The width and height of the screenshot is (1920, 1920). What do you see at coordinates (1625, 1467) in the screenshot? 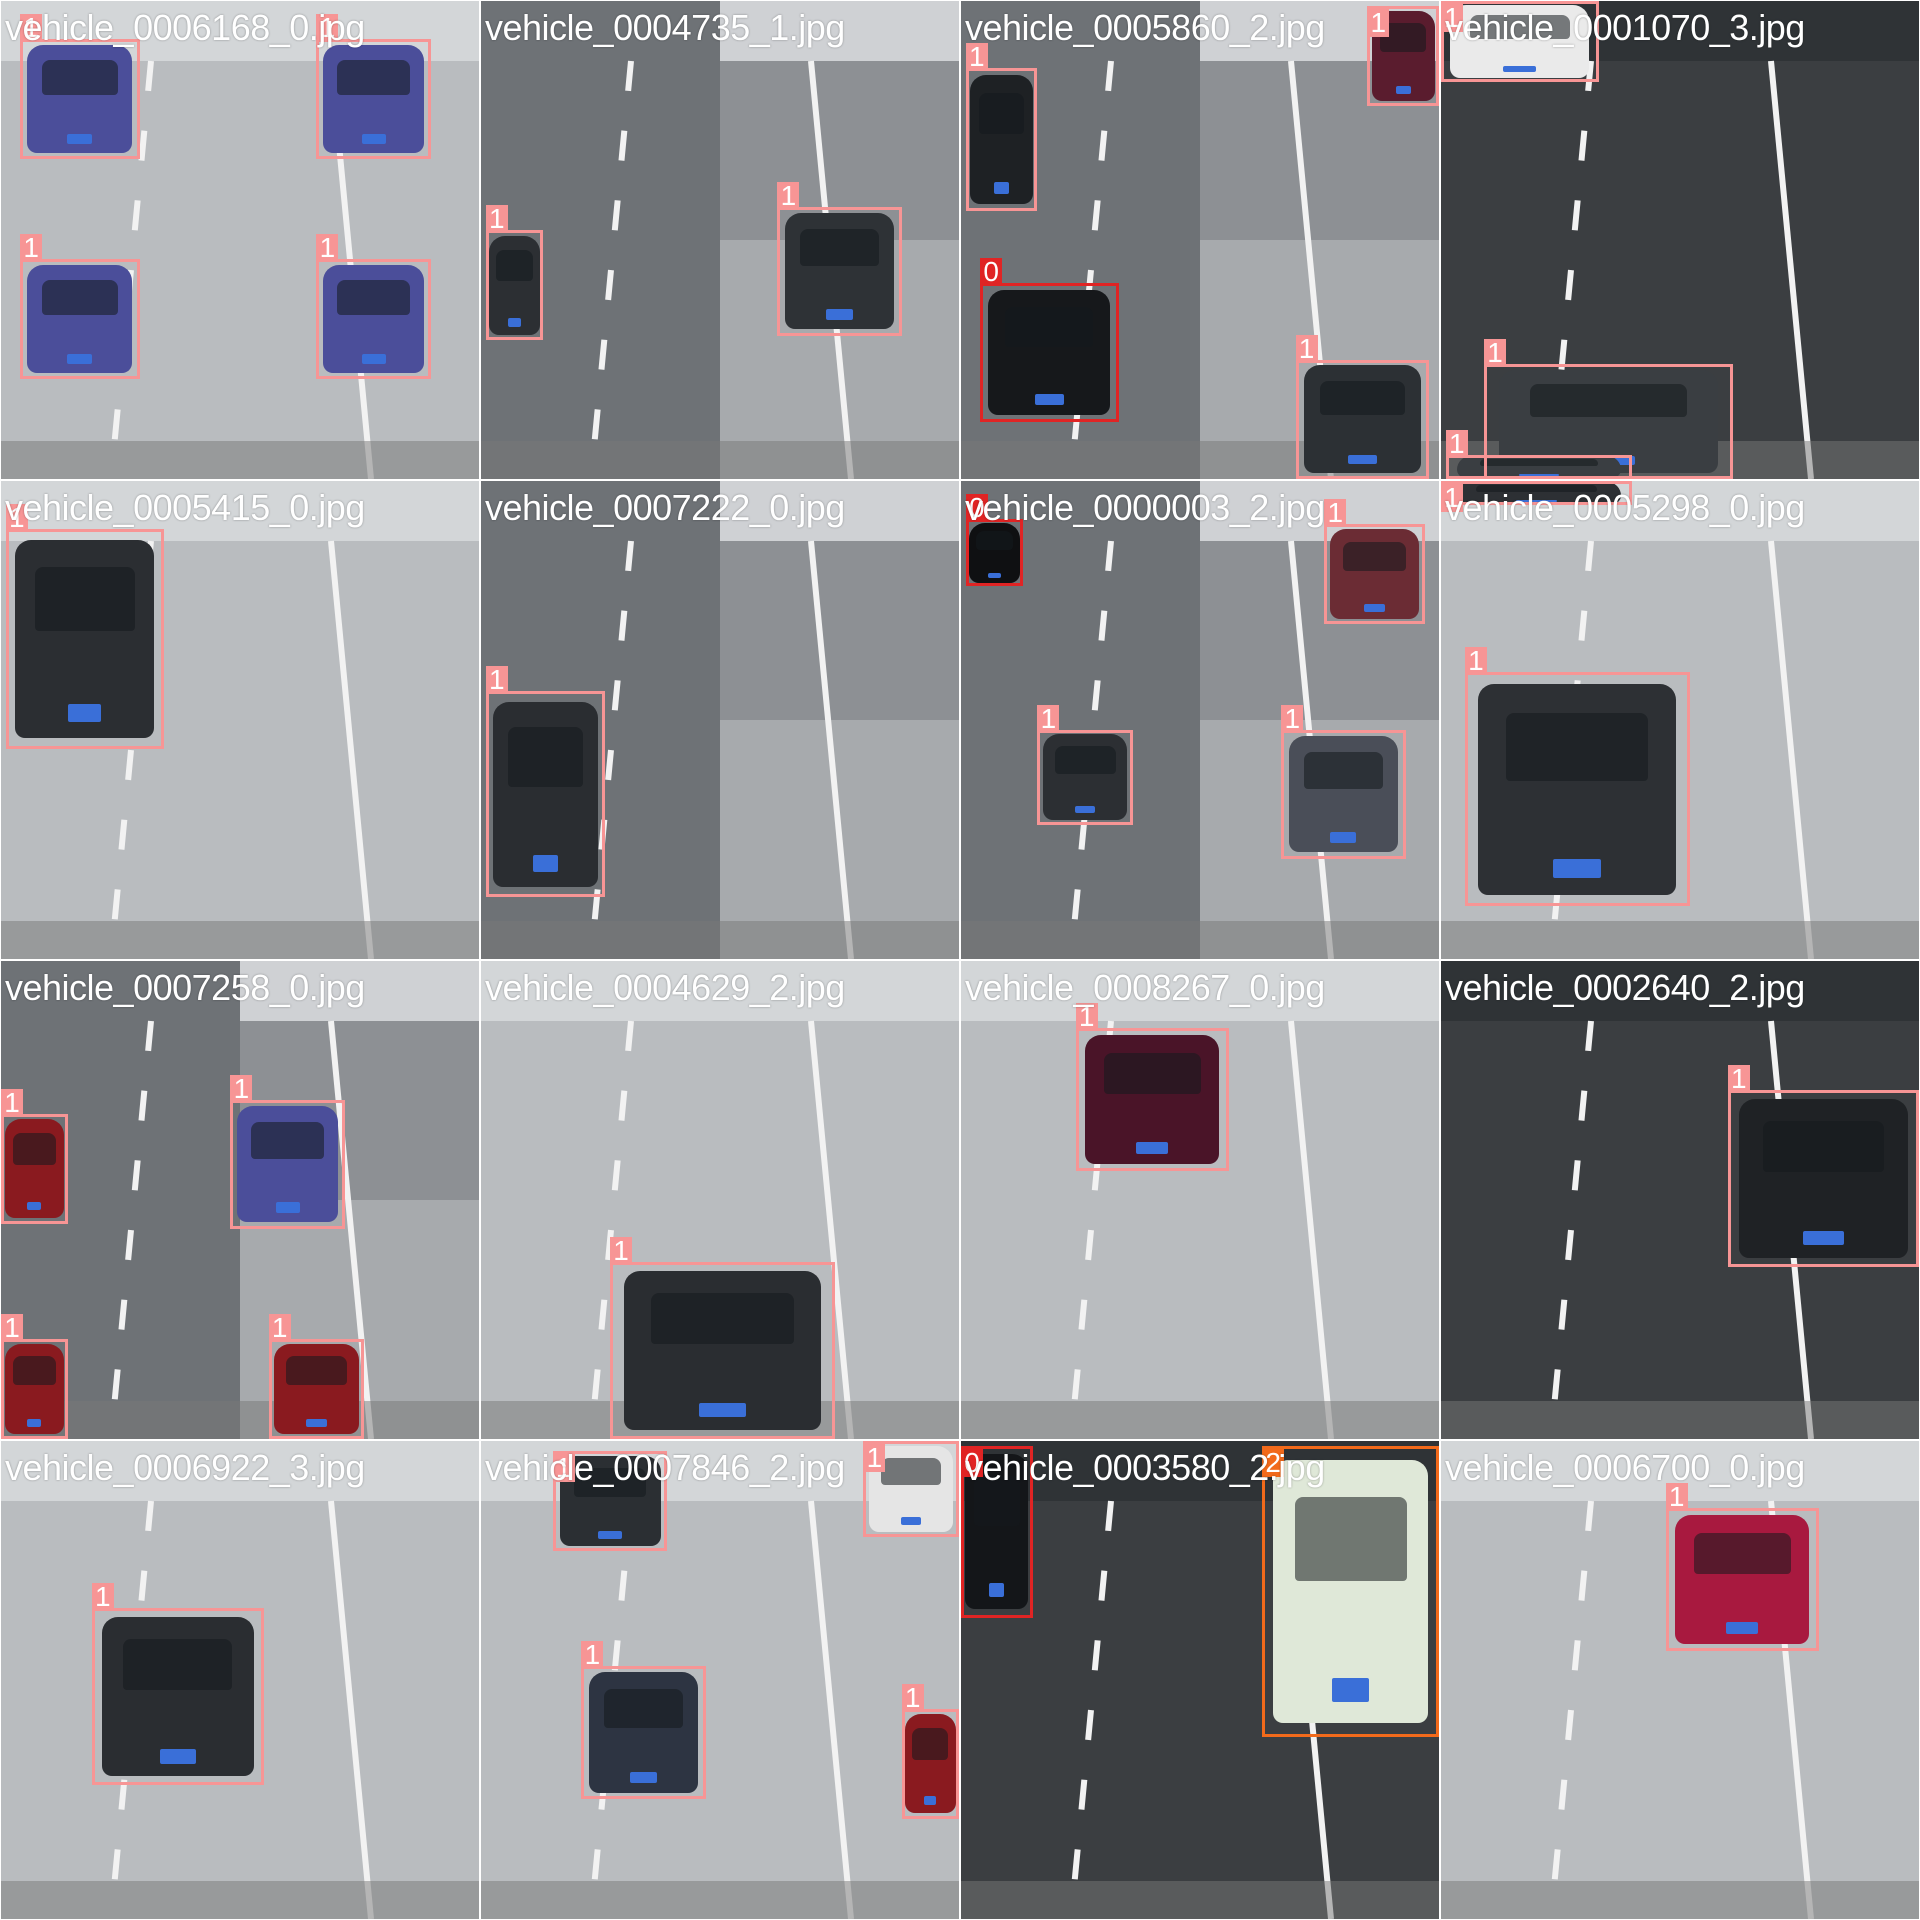
I see `tile-filename: vehicle_0006700_0.jpg` at bounding box center [1625, 1467].